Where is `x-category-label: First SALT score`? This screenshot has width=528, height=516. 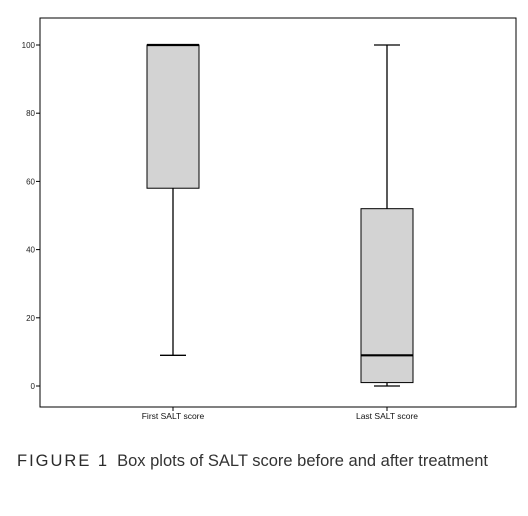
x-category-label: First SALT score is located at coordinates (173, 416).